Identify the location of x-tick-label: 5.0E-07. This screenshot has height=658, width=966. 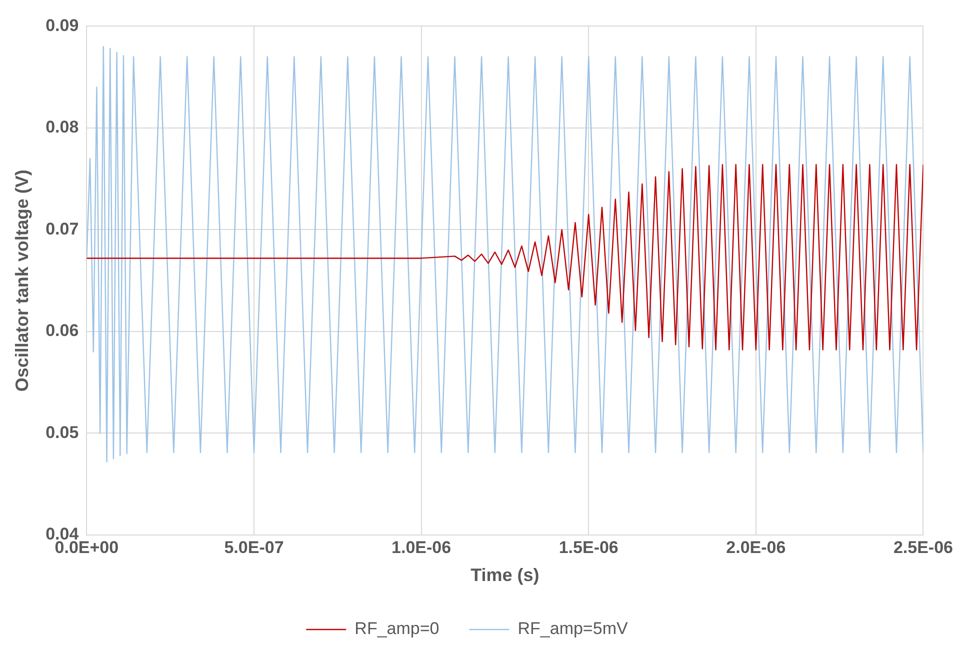
(254, 547).